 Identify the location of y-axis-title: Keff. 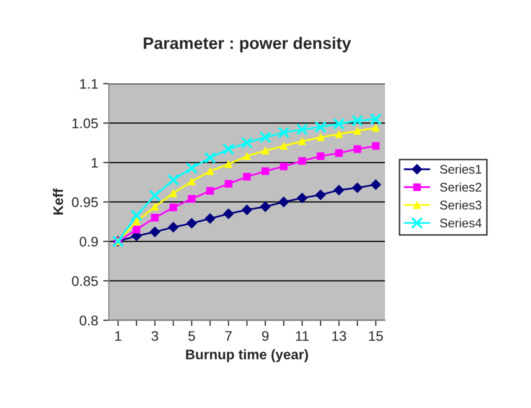
(58, 201).